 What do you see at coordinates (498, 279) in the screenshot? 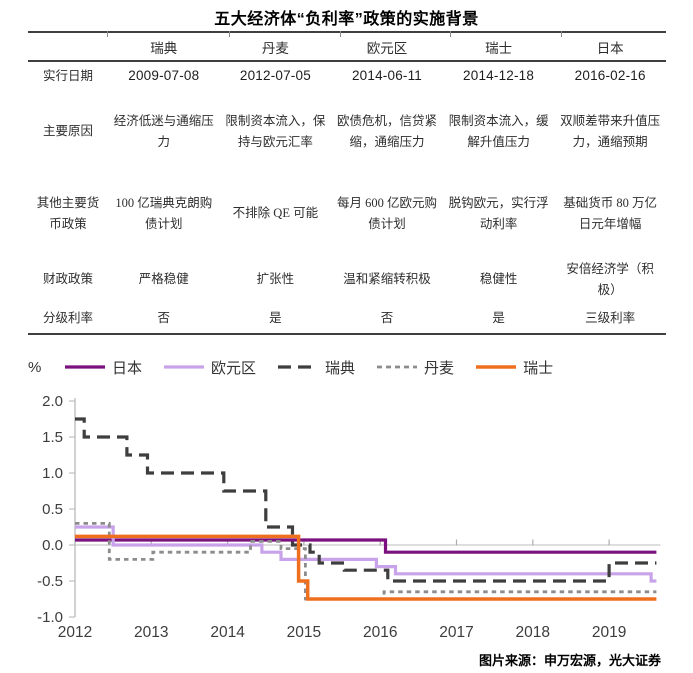
I see `table-cell: 稳健性` at bounding box center [498, 279].